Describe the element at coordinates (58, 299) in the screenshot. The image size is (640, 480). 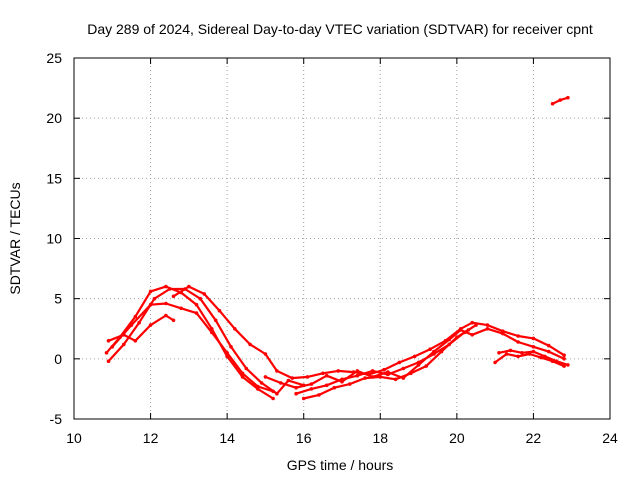
I see `y-tick-label: 5` at that location.